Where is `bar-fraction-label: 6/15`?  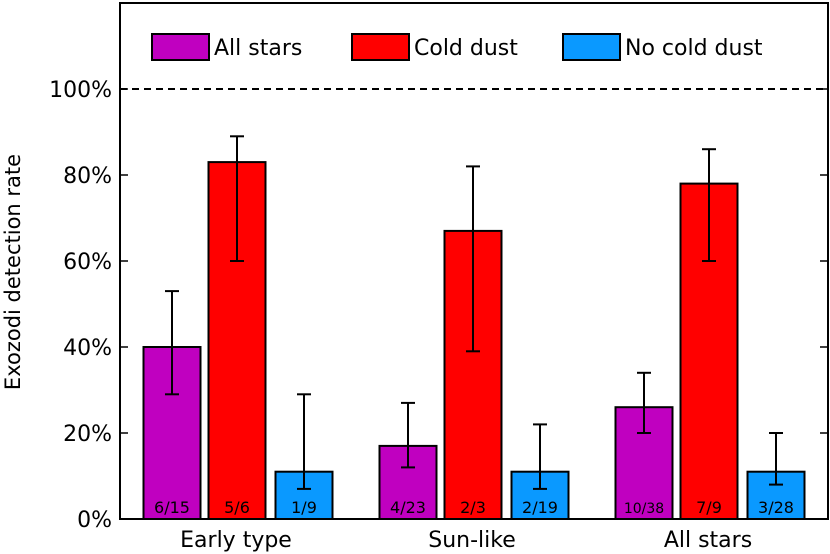 bar-fraction-label: 6/15 is located at coordinates (172, 507).